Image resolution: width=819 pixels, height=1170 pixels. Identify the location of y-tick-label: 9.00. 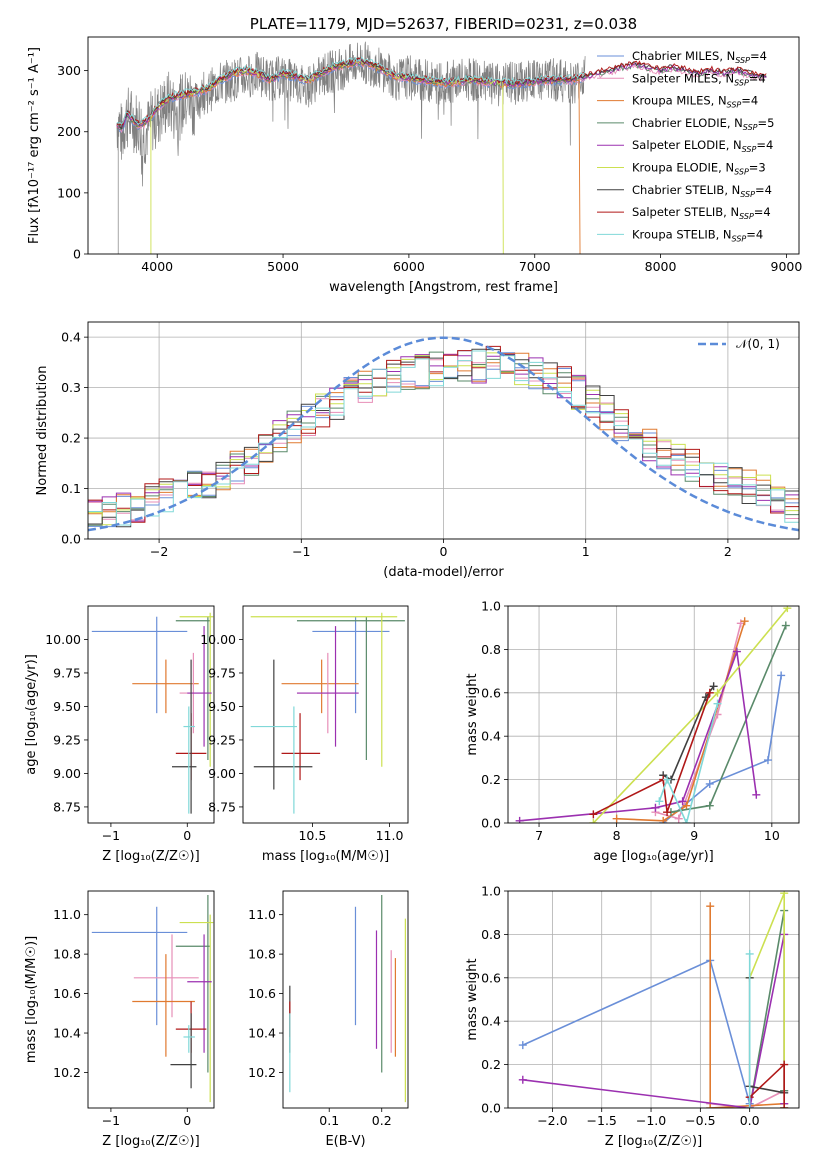
(222, 773).